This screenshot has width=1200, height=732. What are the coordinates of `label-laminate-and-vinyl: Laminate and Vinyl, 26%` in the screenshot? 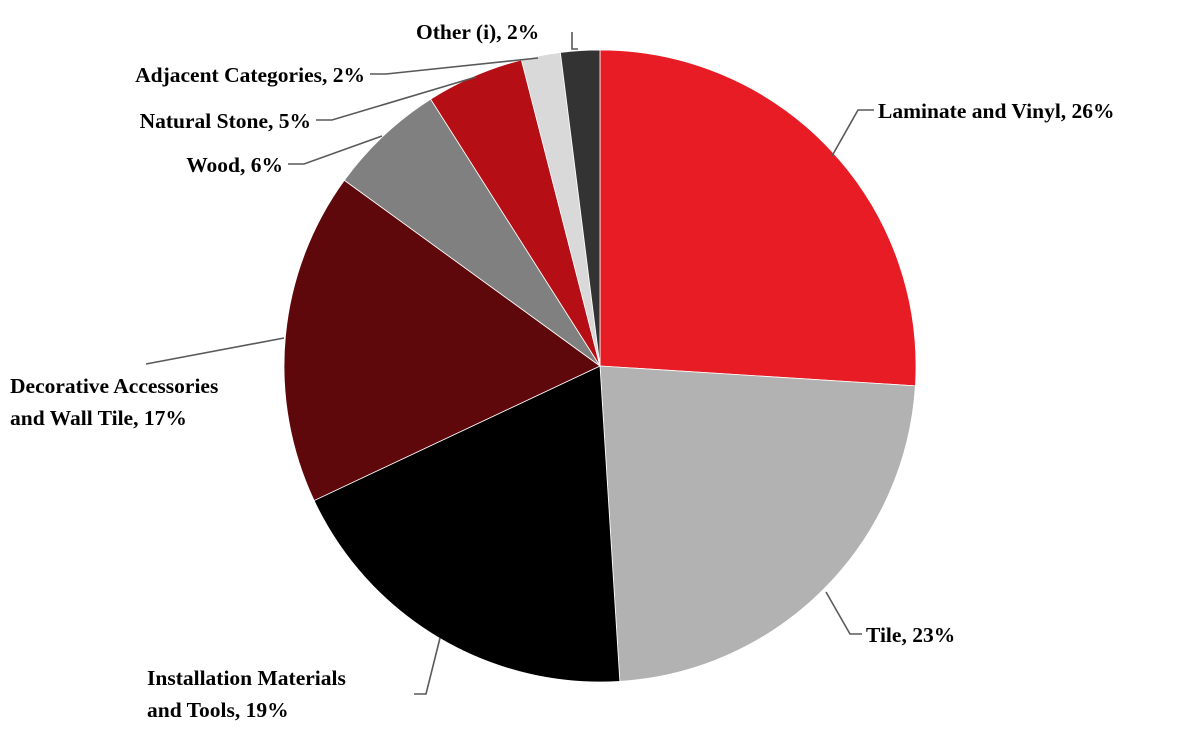 It's located at (996, 111).